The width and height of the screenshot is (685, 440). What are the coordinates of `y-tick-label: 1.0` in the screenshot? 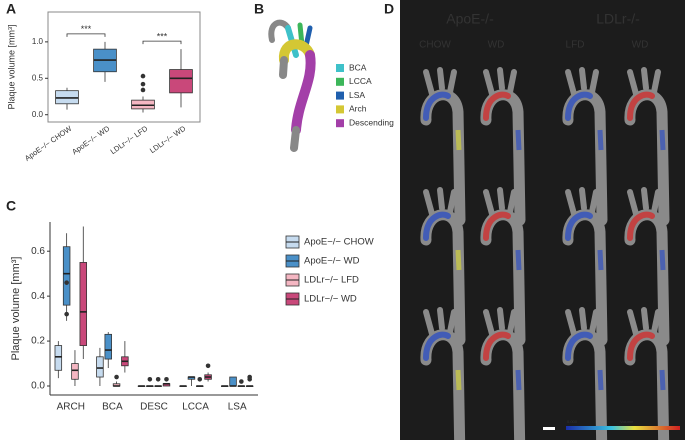 It's located at (38, 41).